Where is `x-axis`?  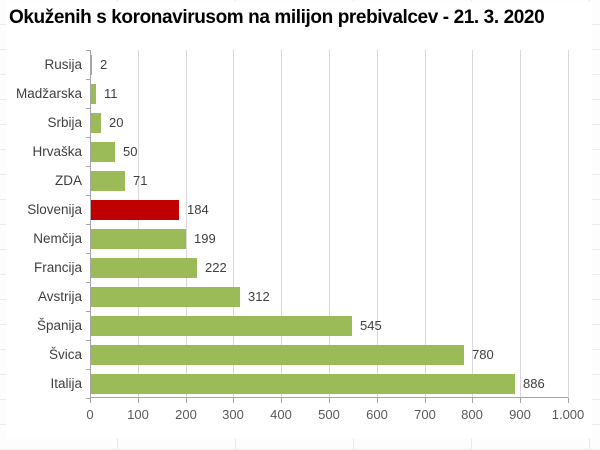 x-axis is located at coordinates (329, 397).